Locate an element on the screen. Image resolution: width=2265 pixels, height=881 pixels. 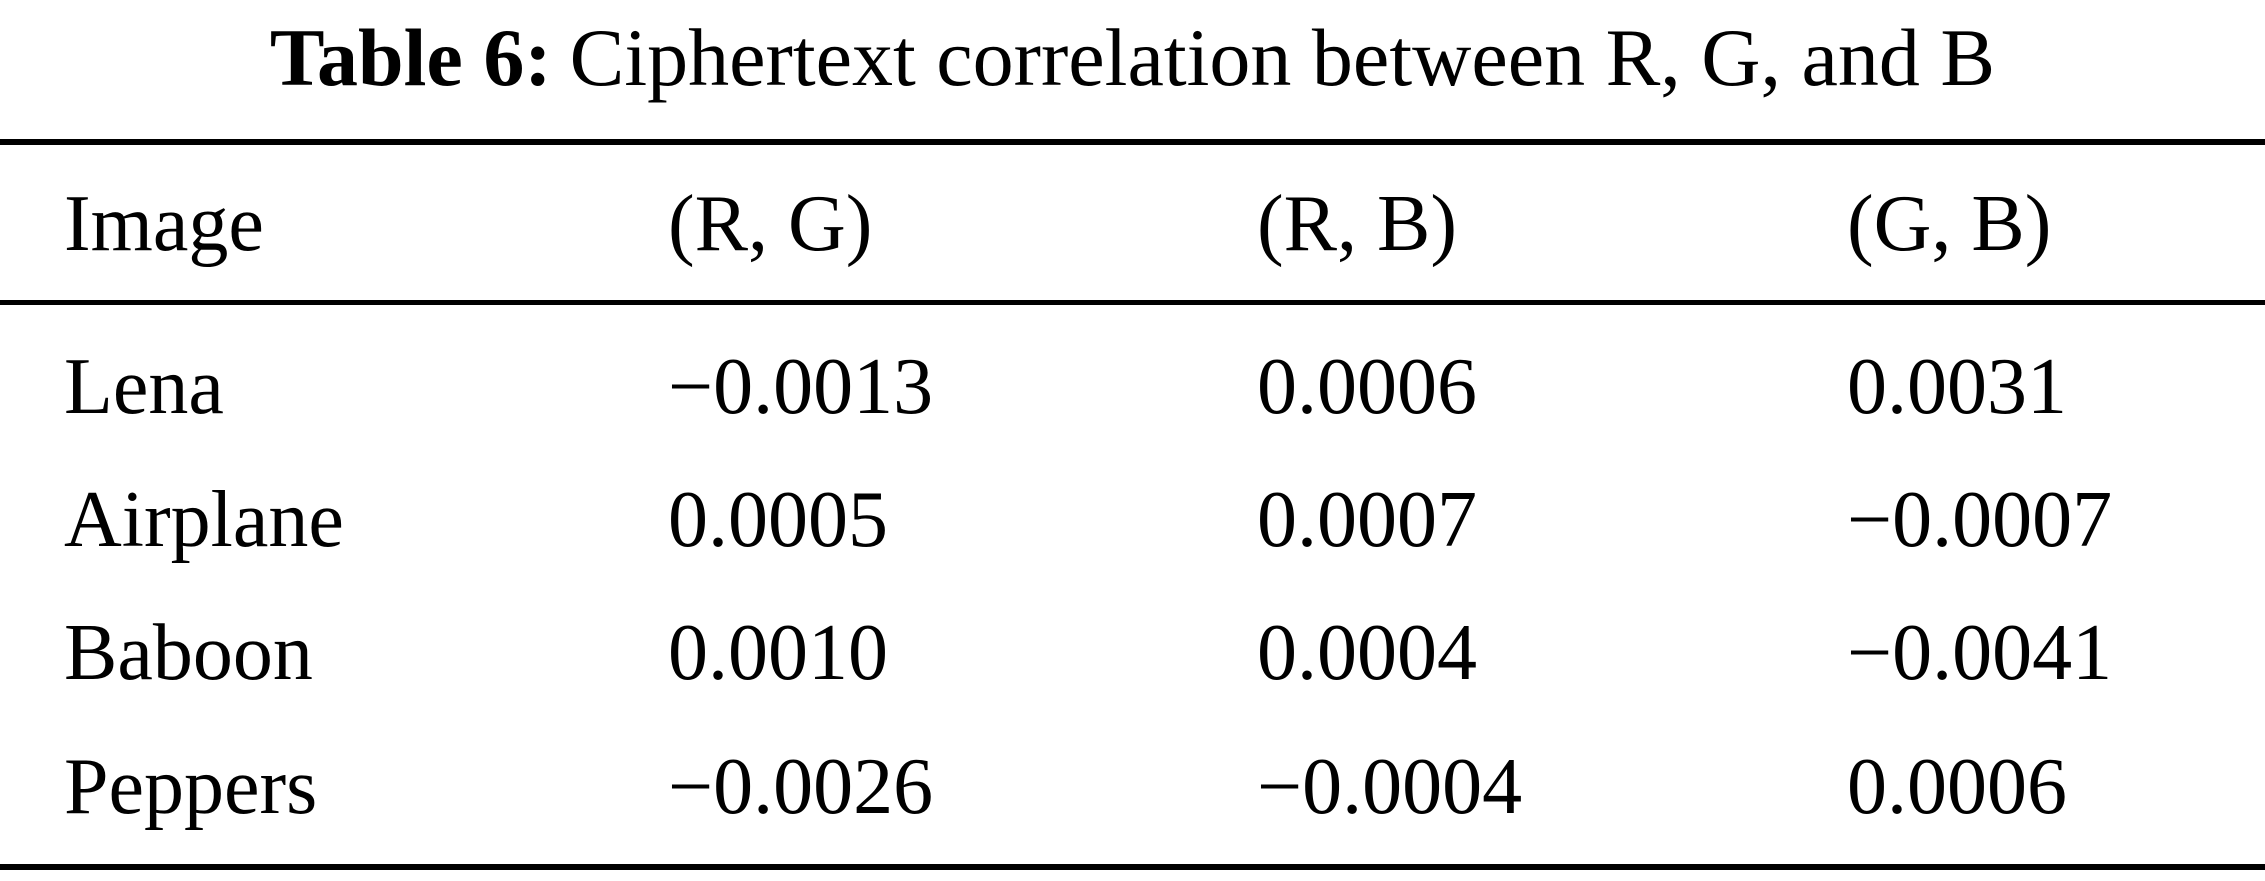
table-cell: 0.0004 is located at coordinates (1367, 653).